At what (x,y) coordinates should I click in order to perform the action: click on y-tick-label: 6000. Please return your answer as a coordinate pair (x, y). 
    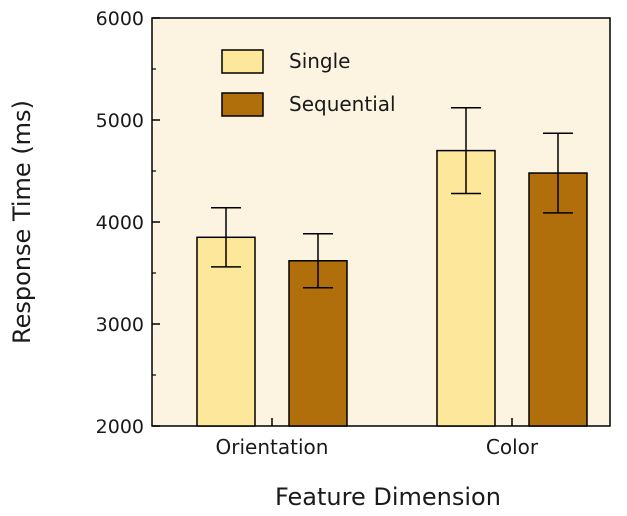
    Looking at the image, I should click on (120, 19).